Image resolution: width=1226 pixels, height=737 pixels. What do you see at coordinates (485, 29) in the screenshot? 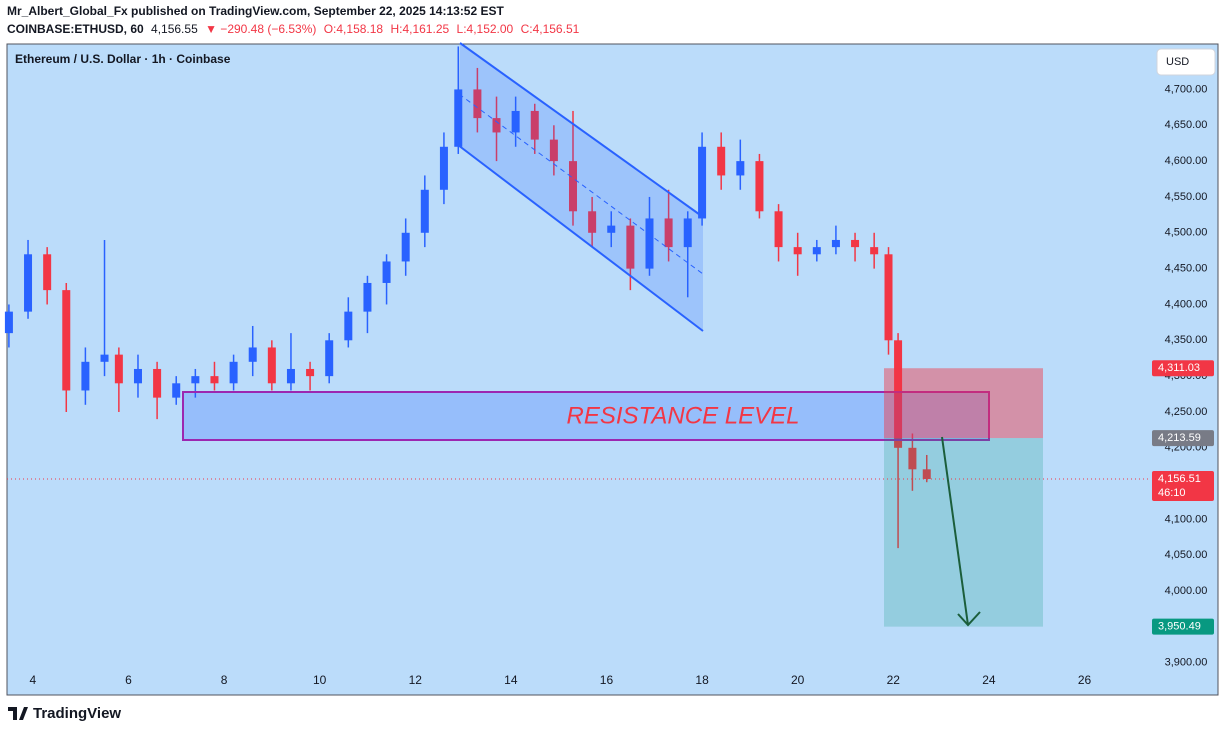
I see `ohlc-low: L:4,152.00` at bounding box center [485, 29].